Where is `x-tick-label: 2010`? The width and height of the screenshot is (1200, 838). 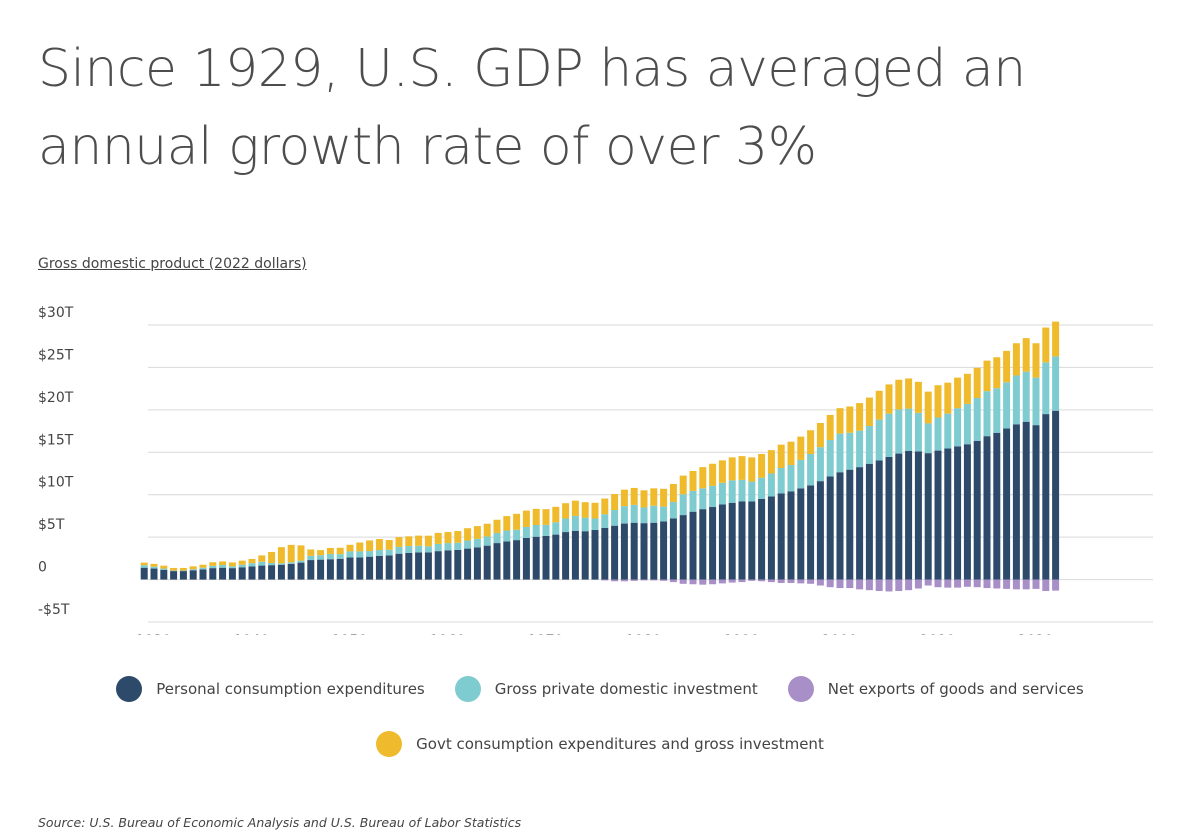 x-tick-label: 2010 is located at coordinates (938, 634).